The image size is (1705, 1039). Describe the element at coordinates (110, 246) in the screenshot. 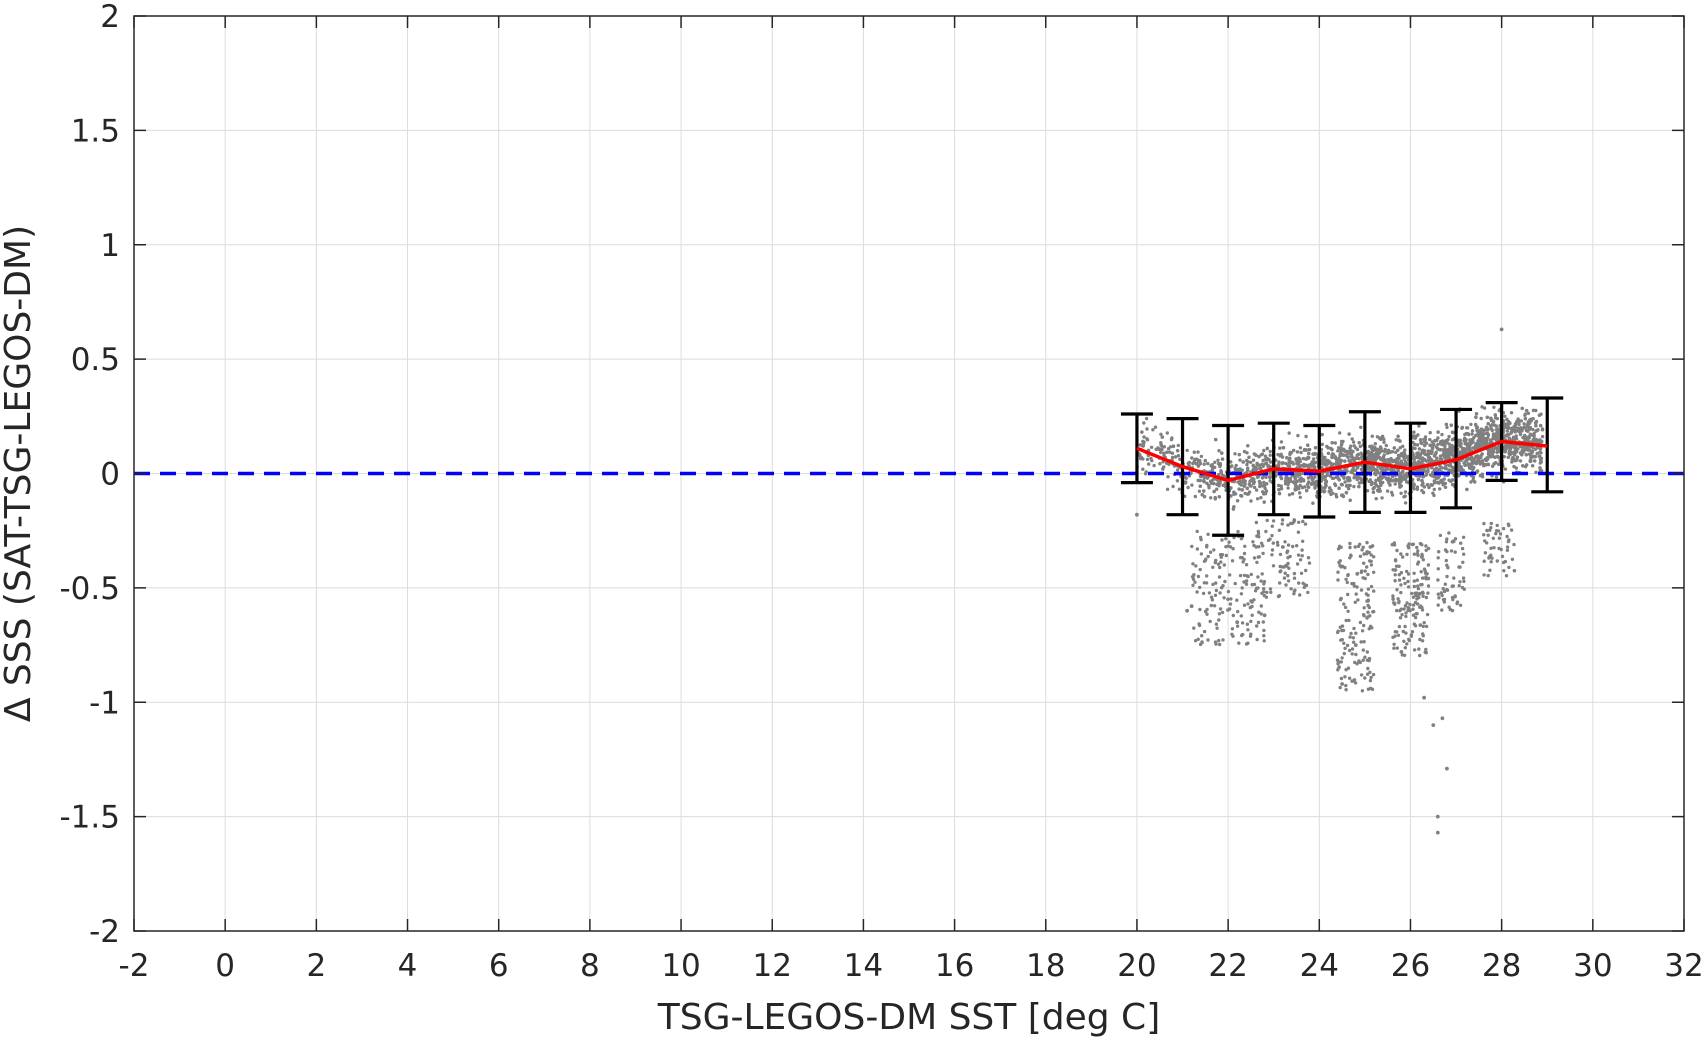

I see `y-tick-label: 1` at that location.